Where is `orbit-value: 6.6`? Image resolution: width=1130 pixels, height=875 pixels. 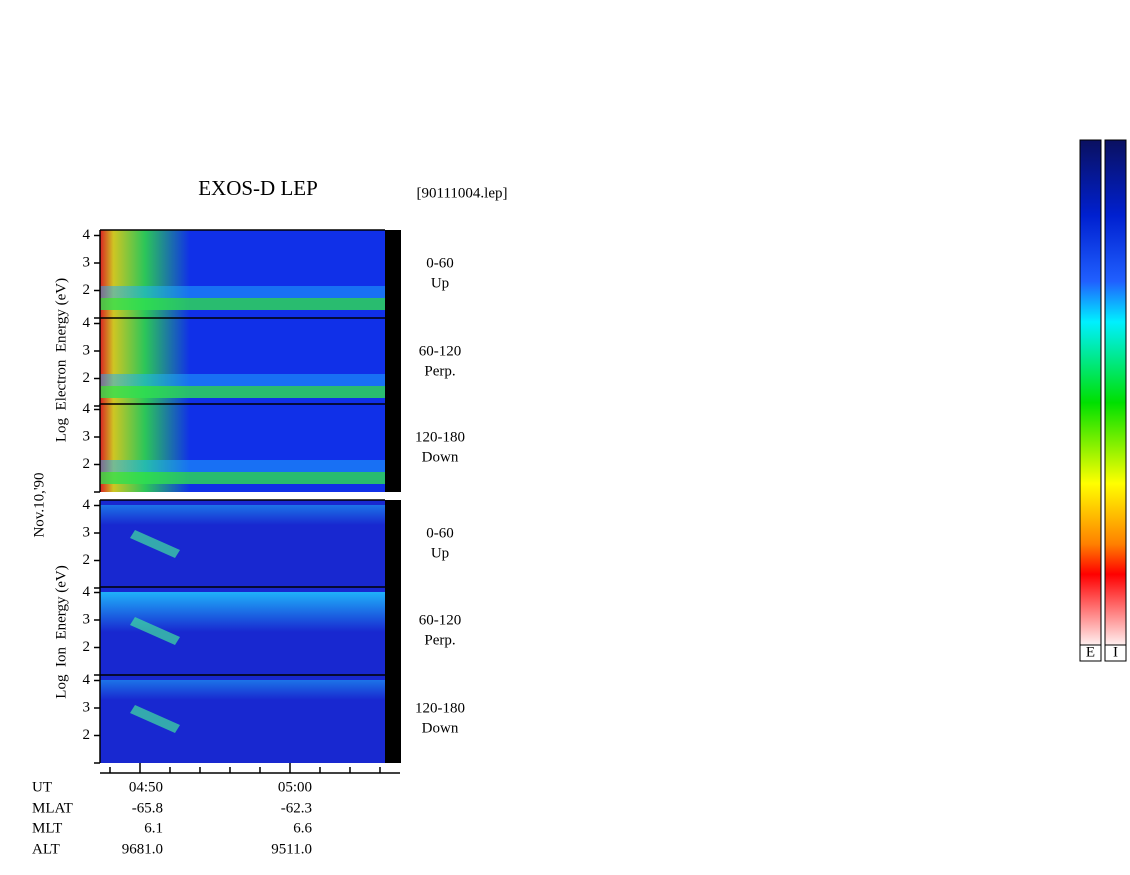 orbit-value: 6.6 is located at coordinates (302, 828).